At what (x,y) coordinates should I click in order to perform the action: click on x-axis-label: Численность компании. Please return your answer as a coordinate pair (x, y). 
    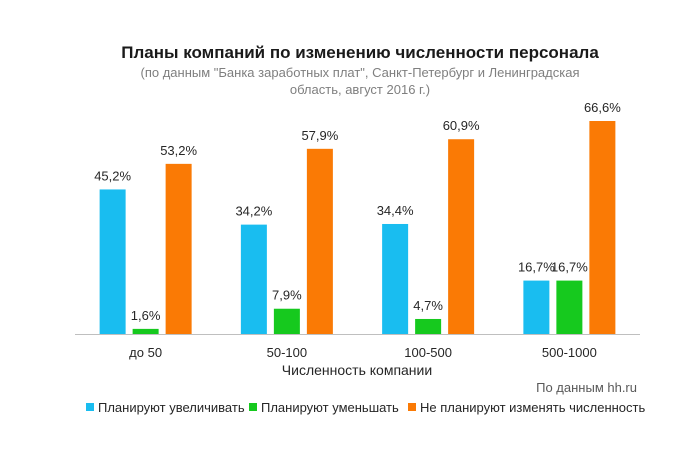
    Looking at the image, I should click on (357, 370).